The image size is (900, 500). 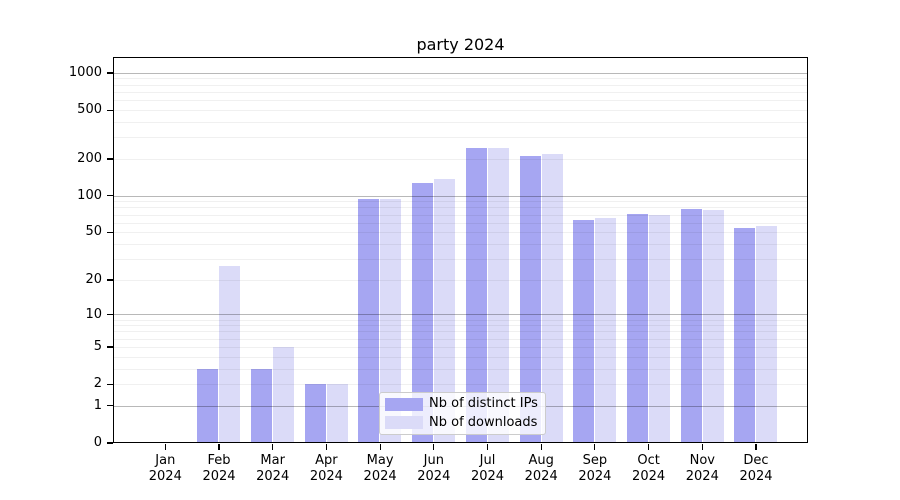 I want to click on y-axis-tick-label: 5, so click(x=97, y=347).